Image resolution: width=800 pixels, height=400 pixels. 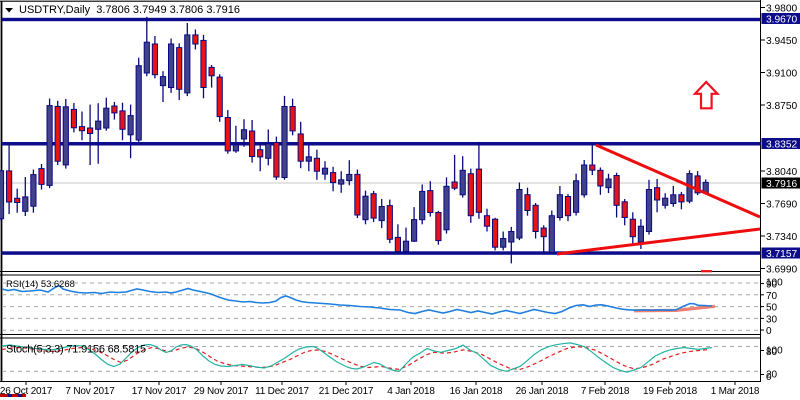 What do you see at coordinates (781, 19) in the screenshot?
I see `svg-text: 3.9670` at bounding box center [781, 19].